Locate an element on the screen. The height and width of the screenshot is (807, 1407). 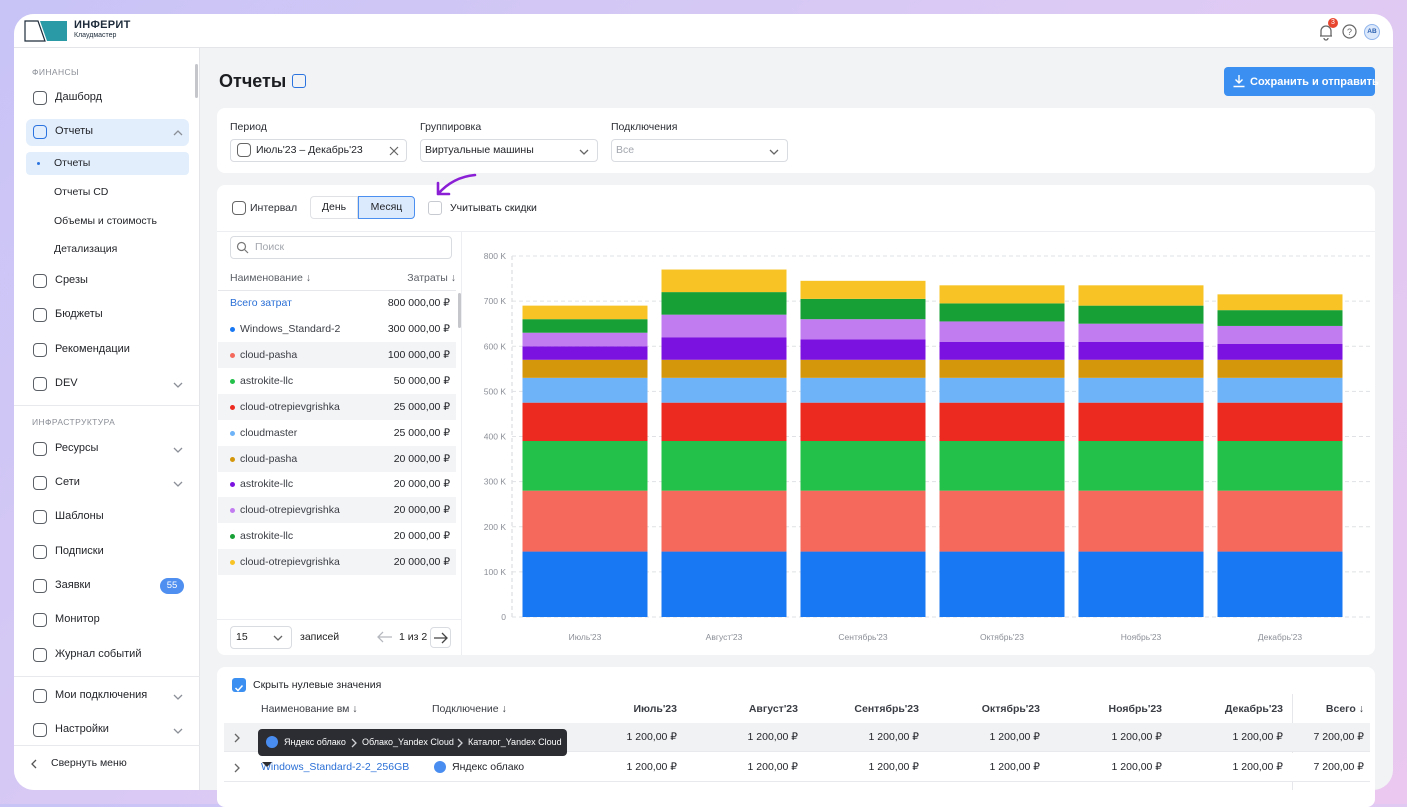
column-header: Подключение ↓ is located at coordinates (469, 709).